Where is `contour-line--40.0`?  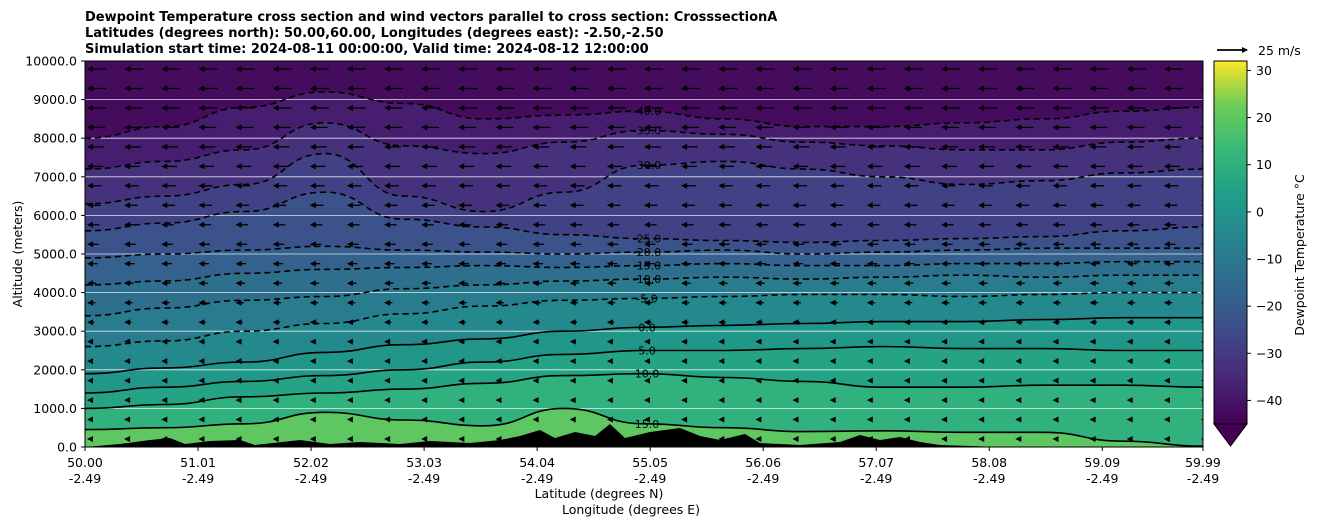 contour-line--40.0 is located at coordinates (644, 115).